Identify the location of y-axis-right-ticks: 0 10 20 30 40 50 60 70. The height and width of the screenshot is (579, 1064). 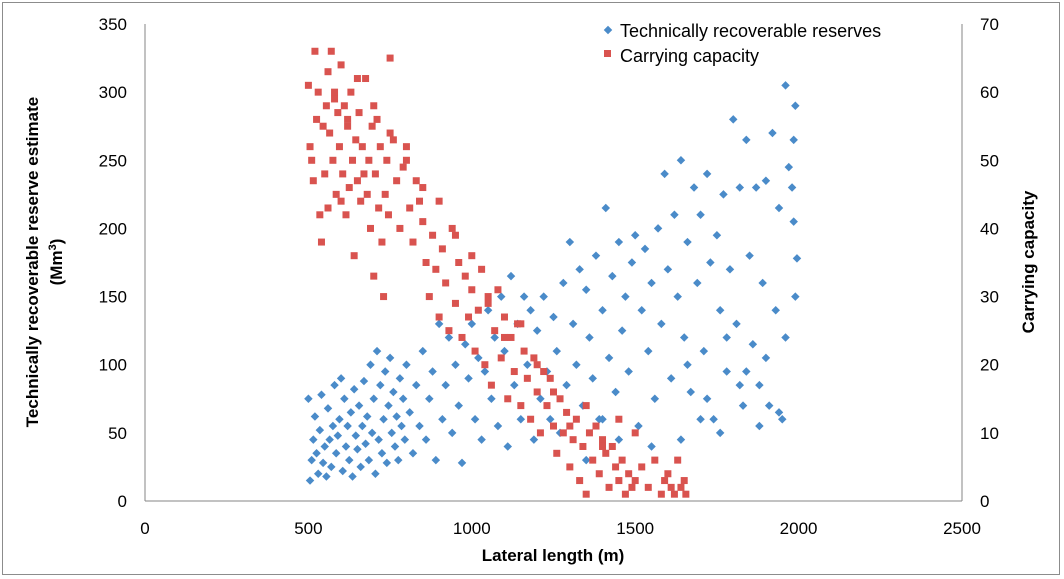
(989, 263).